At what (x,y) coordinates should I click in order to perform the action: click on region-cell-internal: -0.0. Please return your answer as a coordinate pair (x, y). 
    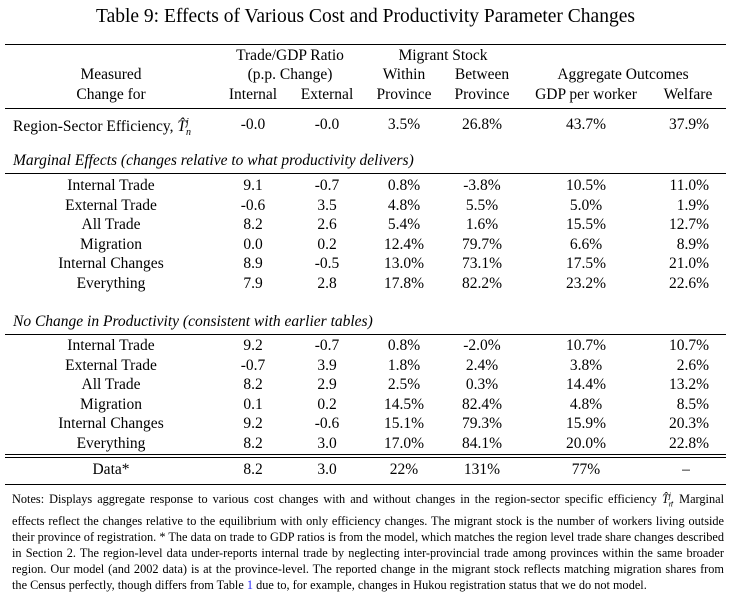
    Looking at the image, I should click on (253, 124).